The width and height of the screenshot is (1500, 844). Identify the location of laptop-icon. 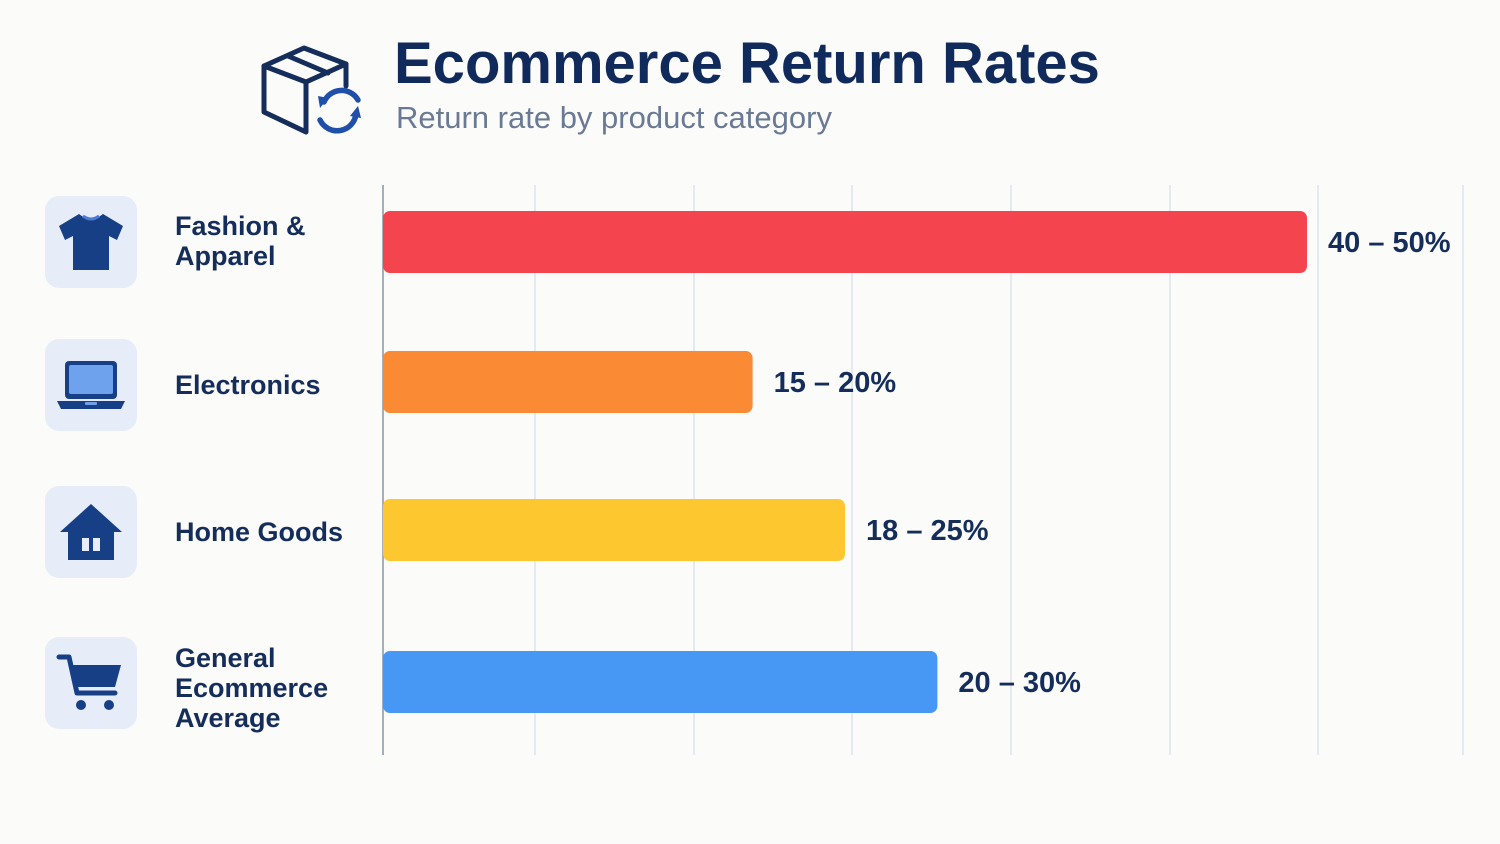
(91, 385).